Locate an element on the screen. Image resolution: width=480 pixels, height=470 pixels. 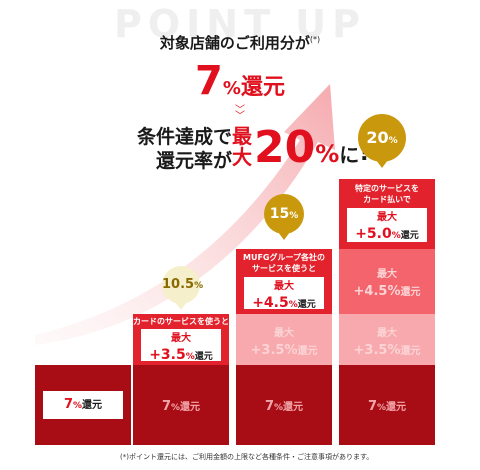
column-3-tier1: 最大 +3.5%還元 is located at coordinates (284, 339).